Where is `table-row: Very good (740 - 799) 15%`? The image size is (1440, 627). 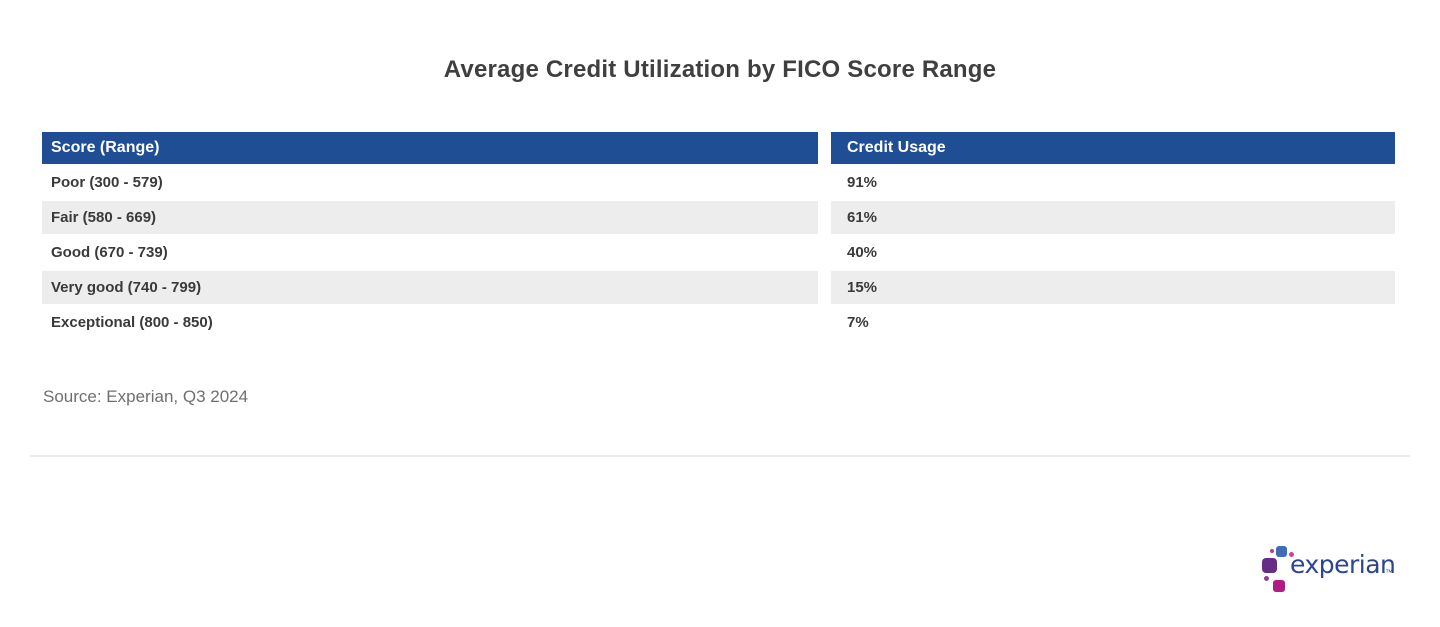 table-row: Very good (740 - 799) 15% is located at coordinates (718, 288).